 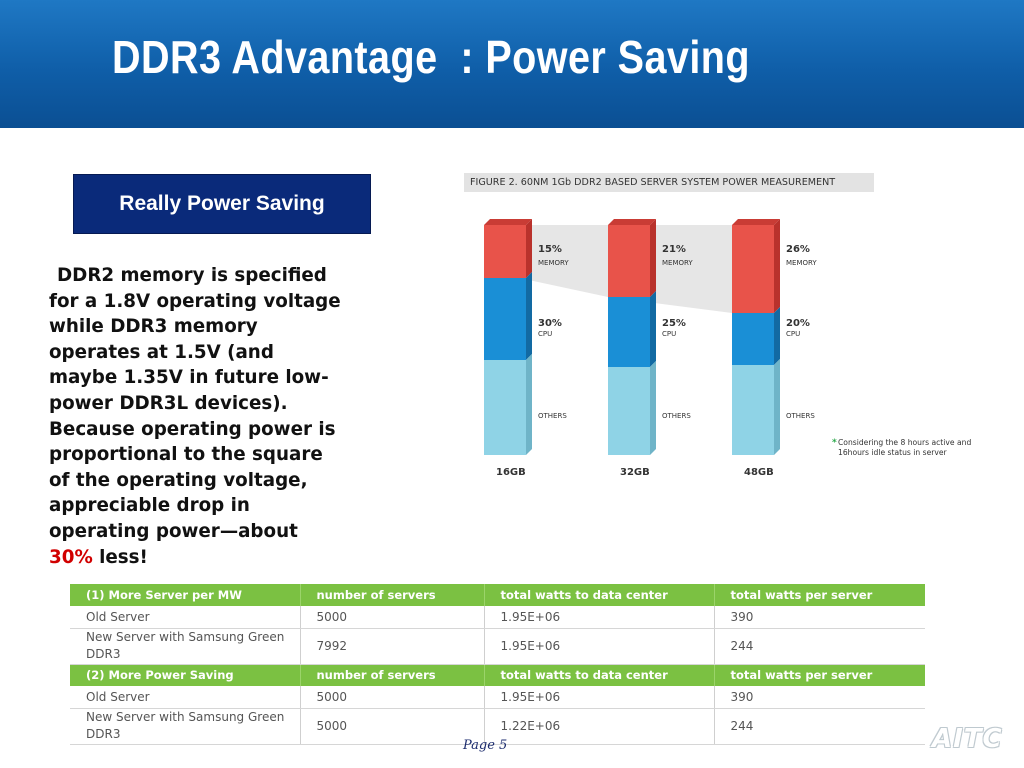 I want to click on table-cell: 1.22E+06, so click(x=598, y=726).